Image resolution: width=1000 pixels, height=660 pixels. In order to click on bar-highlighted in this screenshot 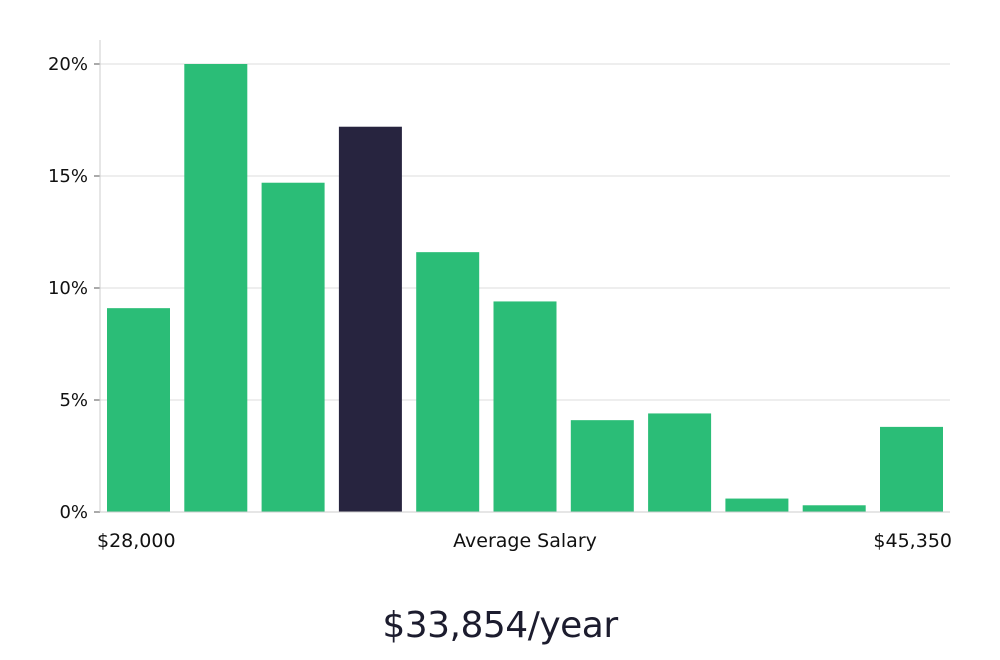, I will do `click(370, 319)`.